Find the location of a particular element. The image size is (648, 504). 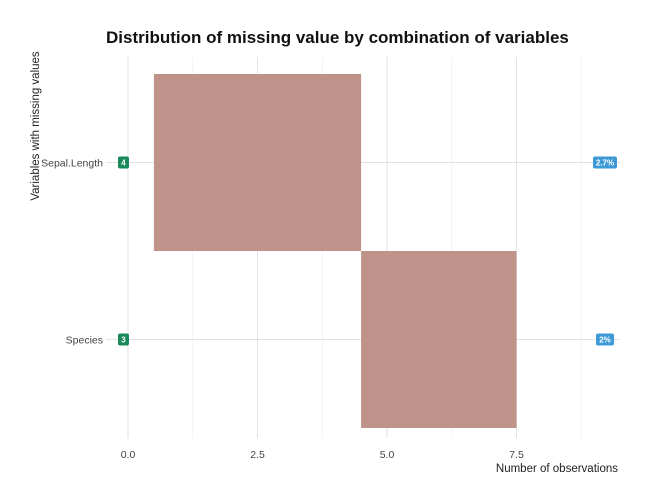

x-tick-label: 7.5 is located at coordinates (516, 455).